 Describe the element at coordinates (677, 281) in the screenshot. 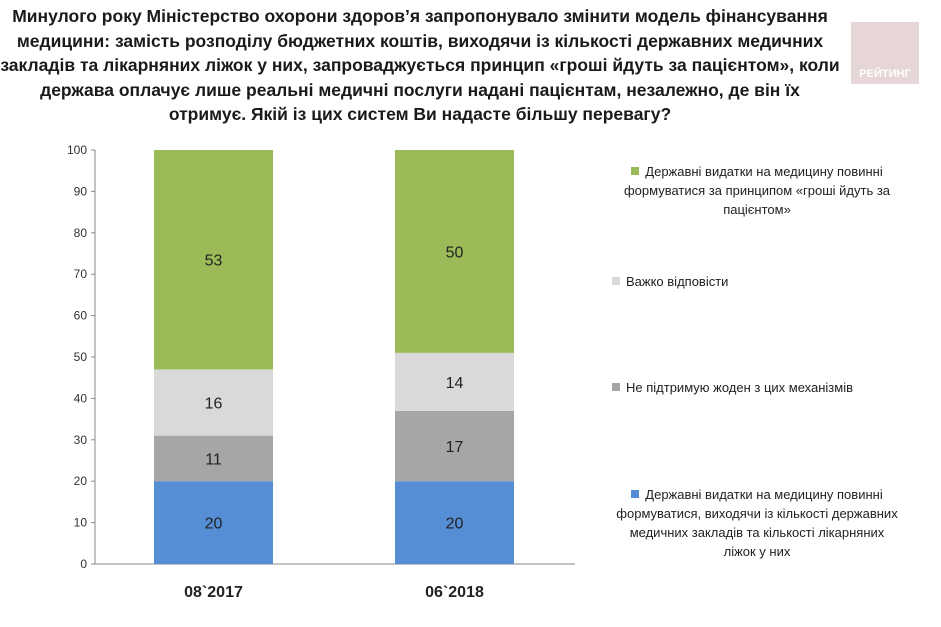

I see `legend-label: Важко відповісти` at that location.